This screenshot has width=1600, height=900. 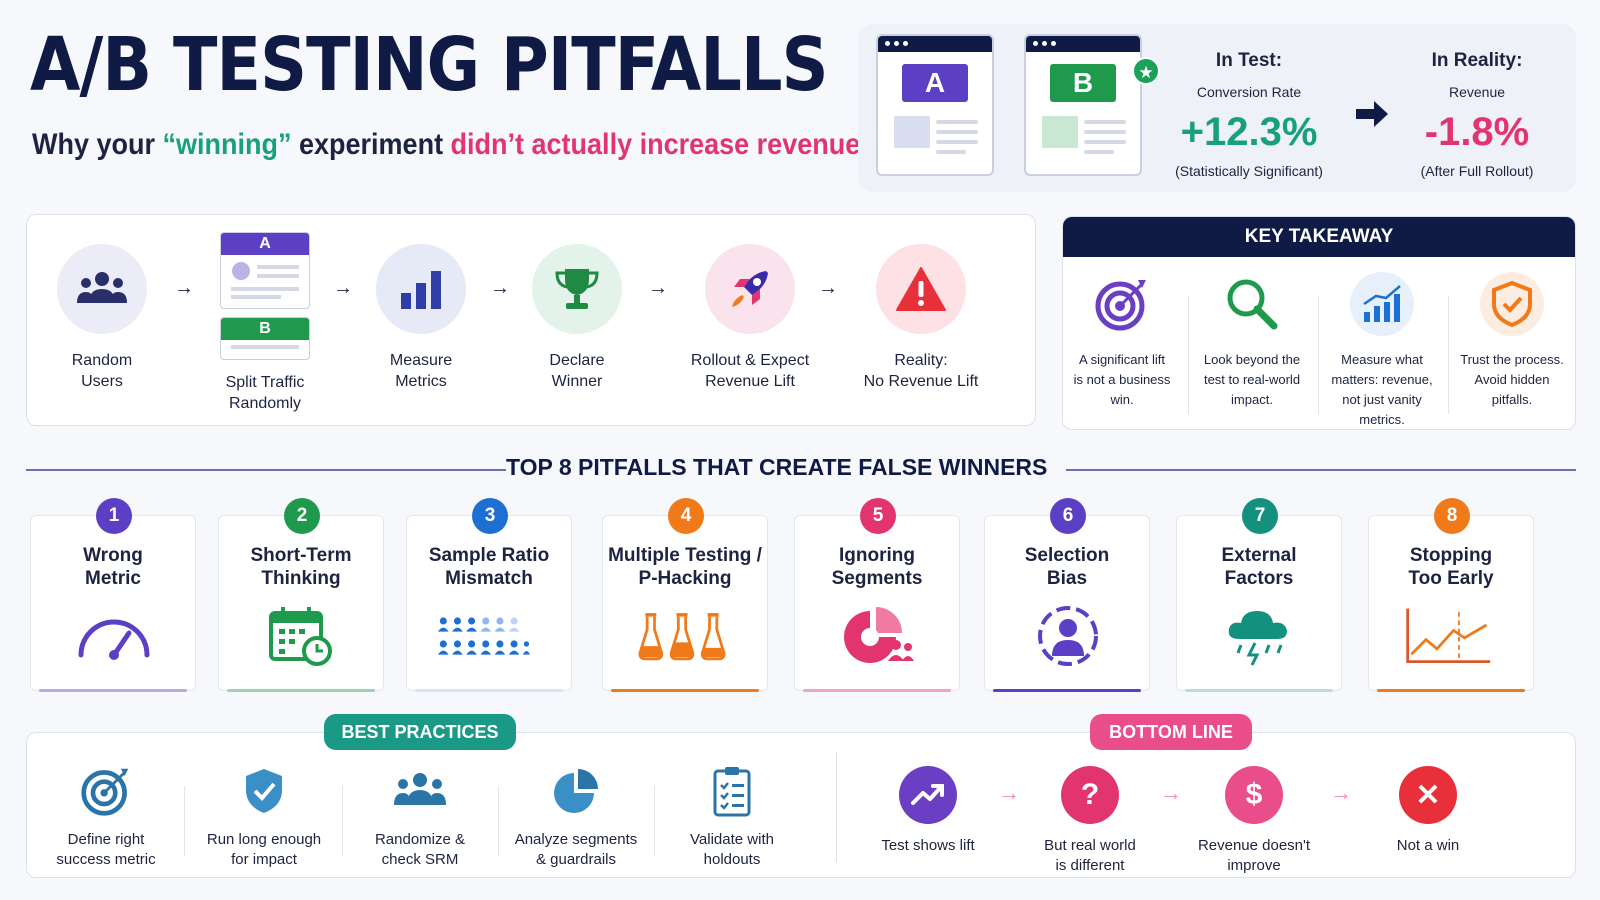 I want to click on page-mockup-lines-icon, so click(x=265, y=347).